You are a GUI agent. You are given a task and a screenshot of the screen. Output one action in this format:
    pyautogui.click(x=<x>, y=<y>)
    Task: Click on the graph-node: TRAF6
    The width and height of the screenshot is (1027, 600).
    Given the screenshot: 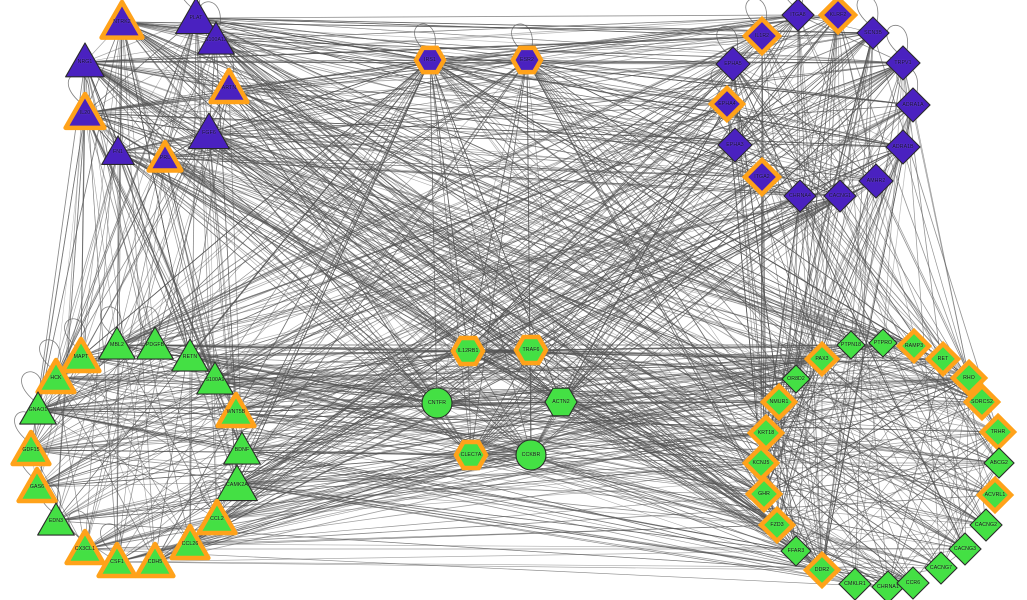 What is the action you would take?
    pyautogui.click(x=531, y=350)
    